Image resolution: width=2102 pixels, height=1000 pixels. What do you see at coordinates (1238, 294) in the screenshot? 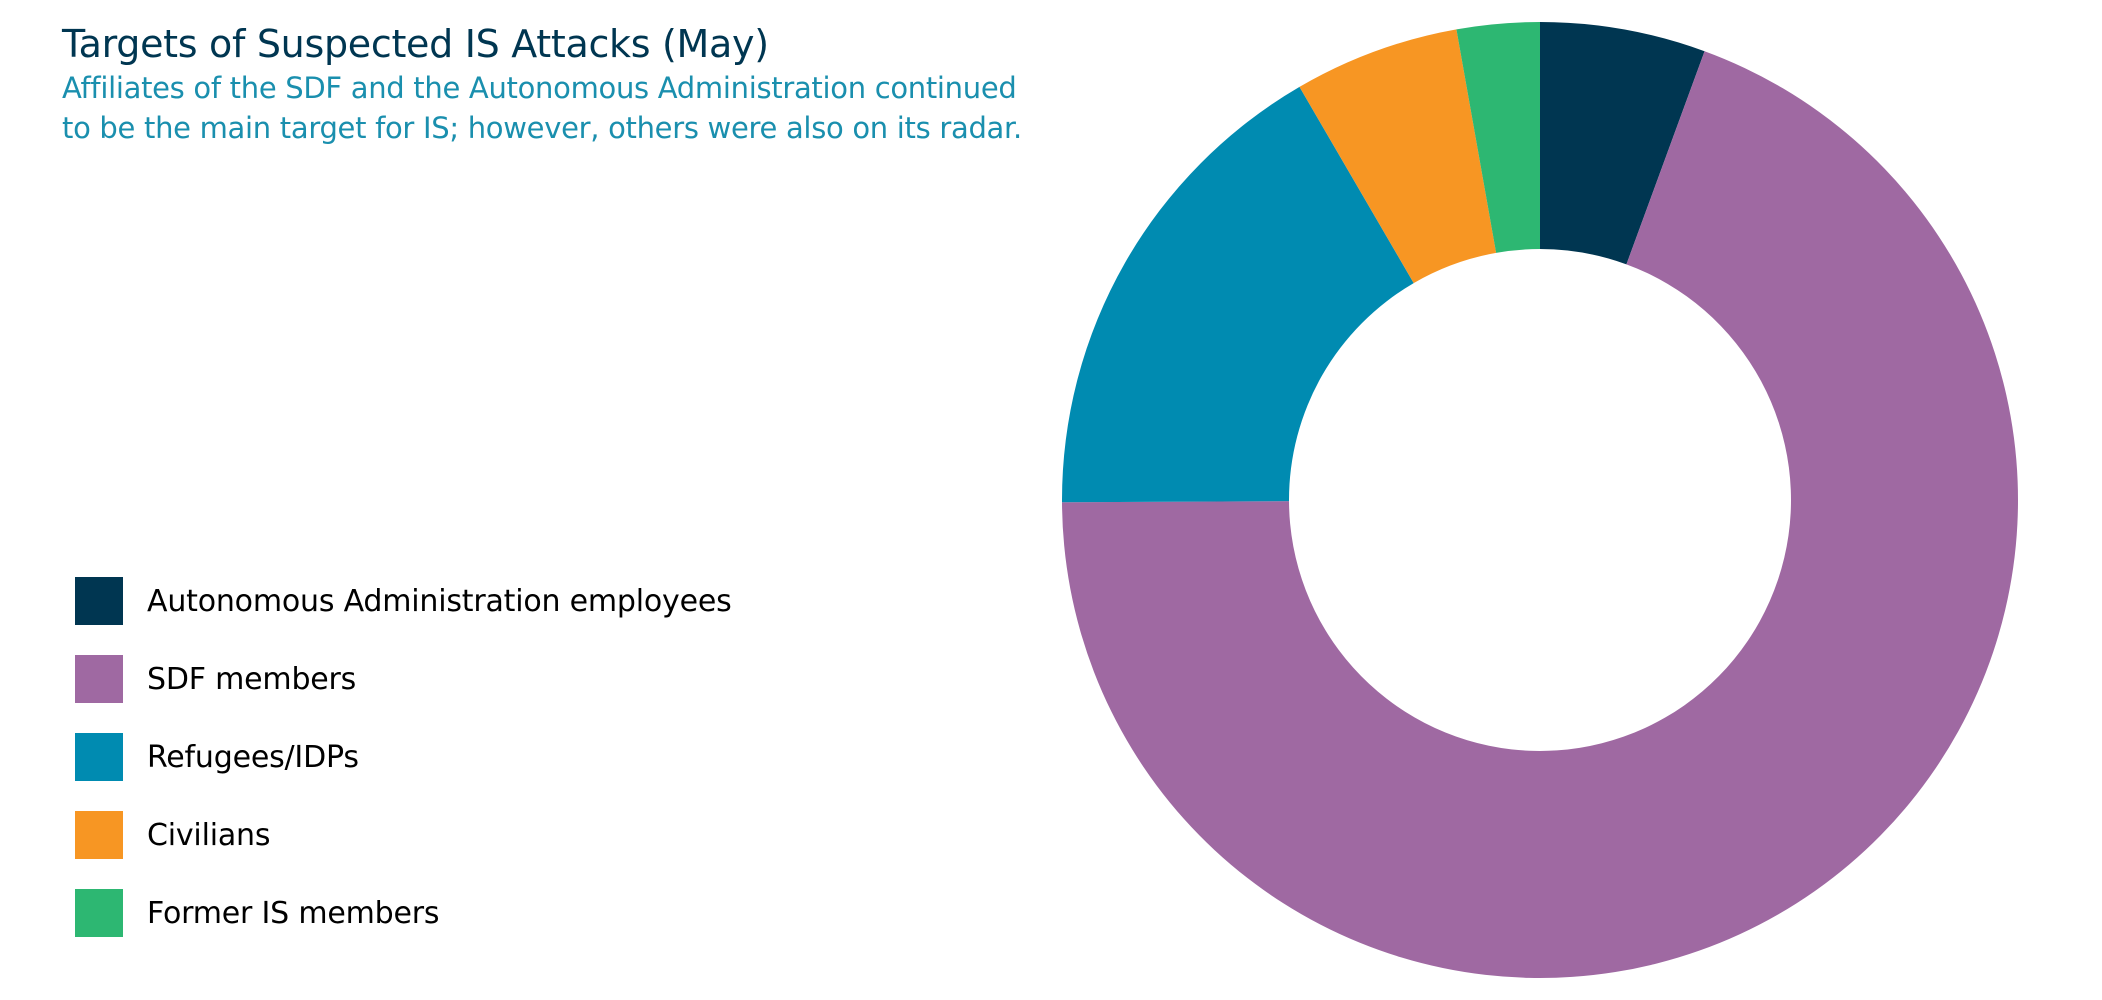
I see `donut-slice-refugees-idps` at bounding box center [1238, 294].